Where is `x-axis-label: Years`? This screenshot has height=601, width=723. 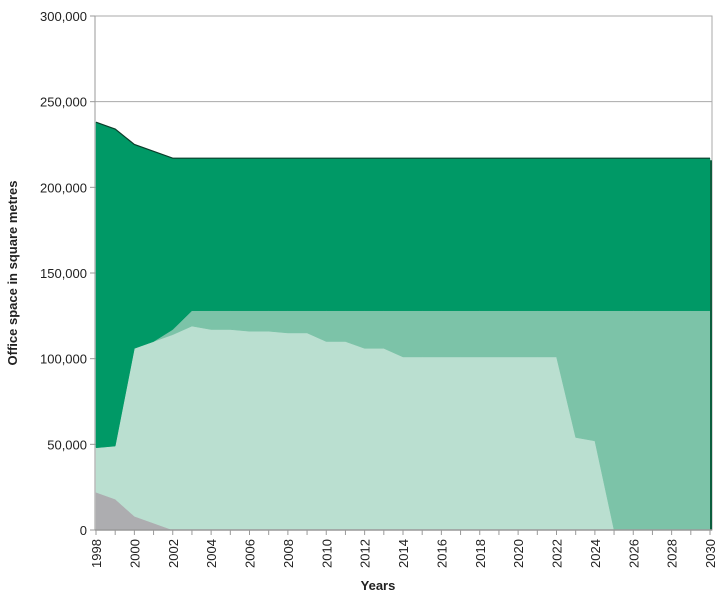 x-axis-label: Years is located at coordinates (378, 585).